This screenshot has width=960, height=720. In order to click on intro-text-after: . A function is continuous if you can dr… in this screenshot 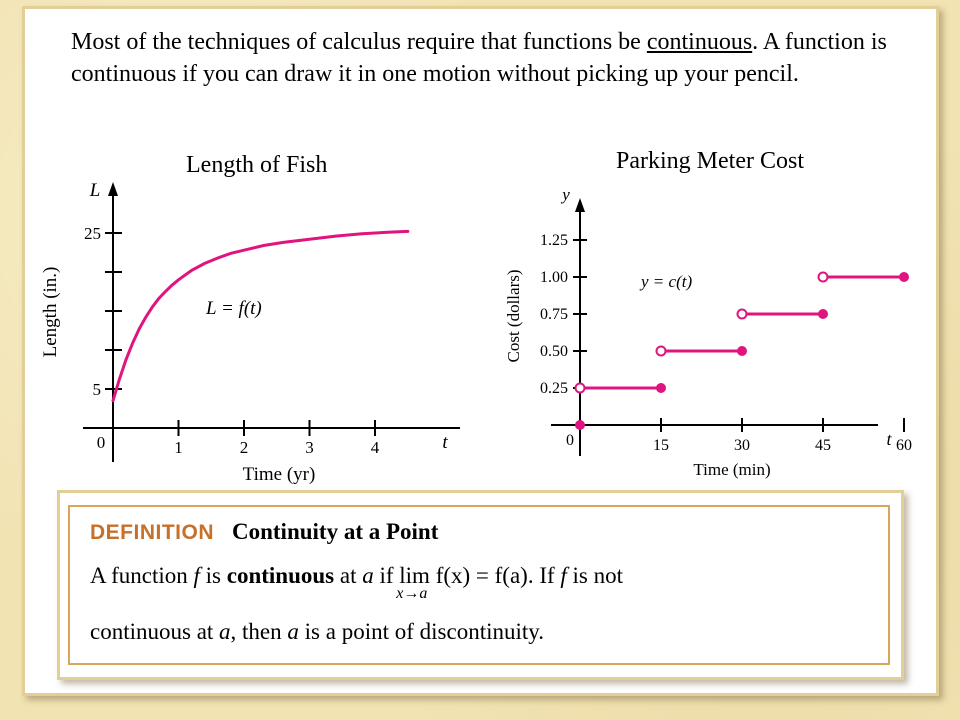, I will do `click(479, 58)`.